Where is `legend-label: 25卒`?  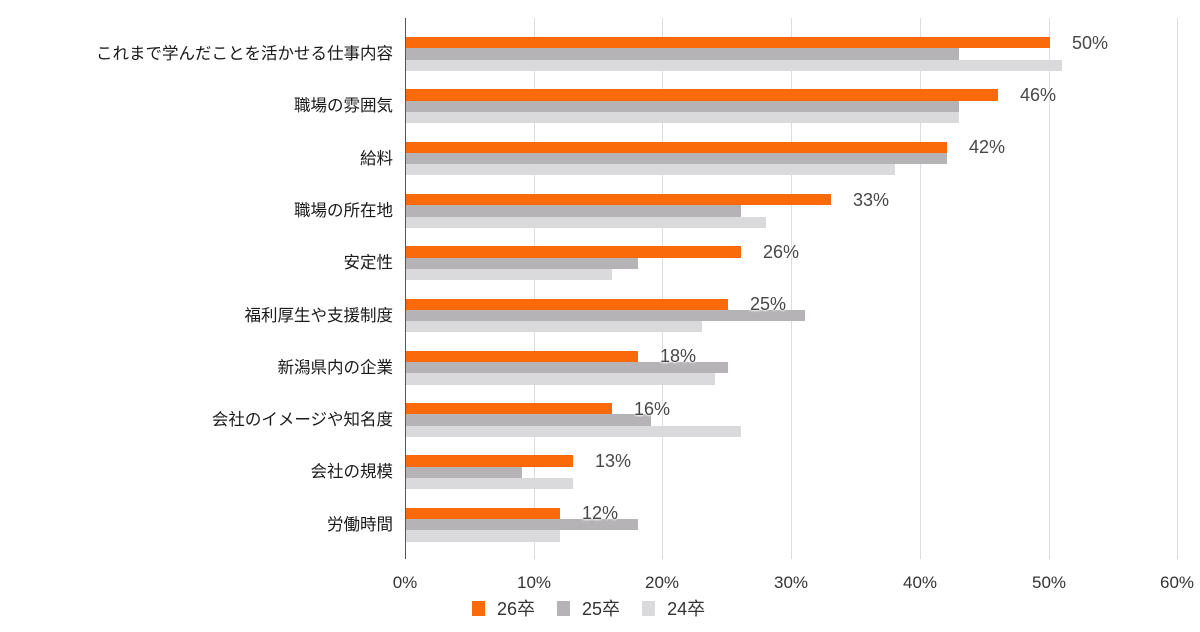 legend-label: 25卒 is located at coordinates (601, 609).